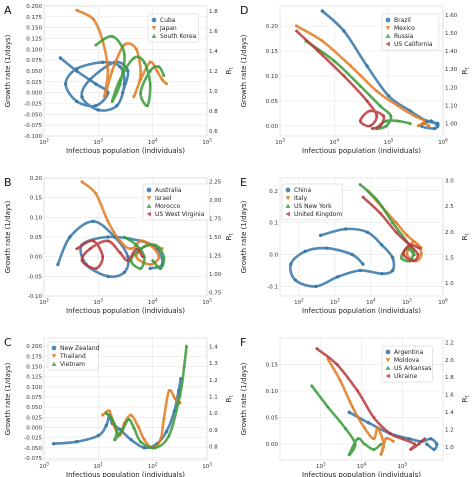 This screenshot has width=474, height=477. I want to click on legend-label: Thailand, so click(72, 356).